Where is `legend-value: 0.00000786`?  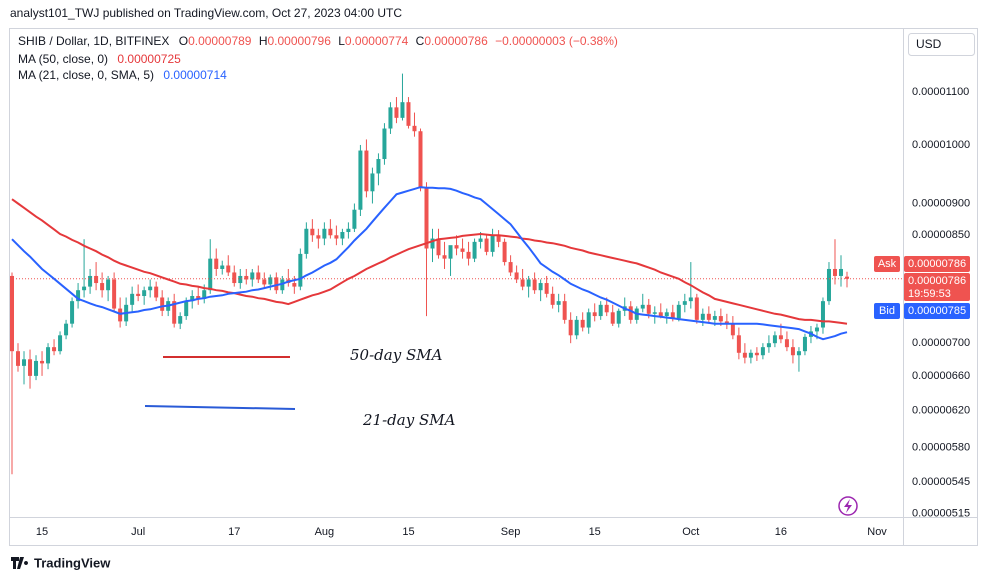 legend-value: 0.00000786 is located at coordinates (456, 41).